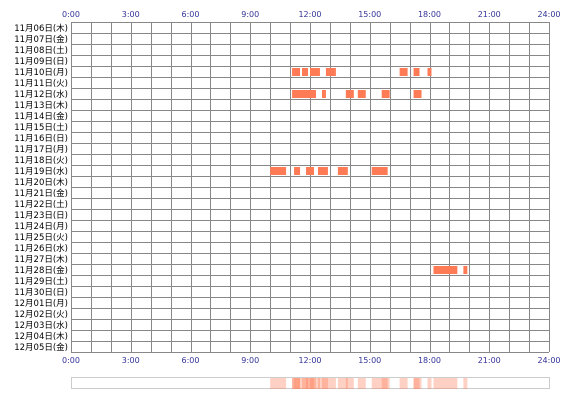 The width and height of the screenshot is (570, 400). What do you see at coordinates (41, 293) in the screenshot?
I see `date-row-label: 11月30日(日)` at bounding box center [41, 293].